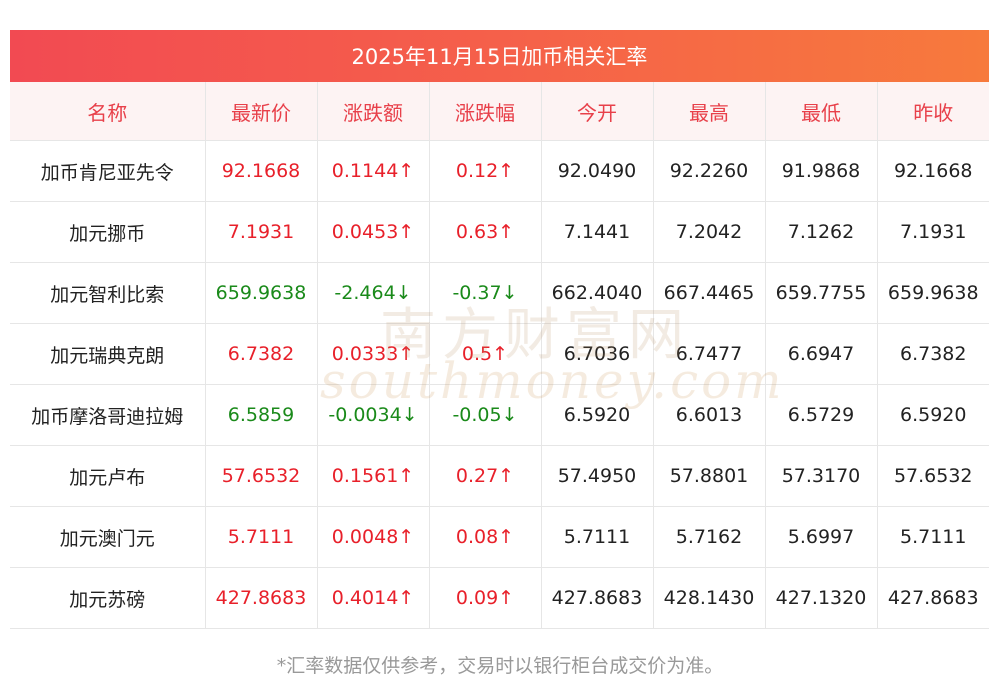 Image resolution: width=1000 pixels, height=697 pixels. Describe the element at coordinates (709, 171) in the screenshot. I see `cell-high: 92.2260` at that location.